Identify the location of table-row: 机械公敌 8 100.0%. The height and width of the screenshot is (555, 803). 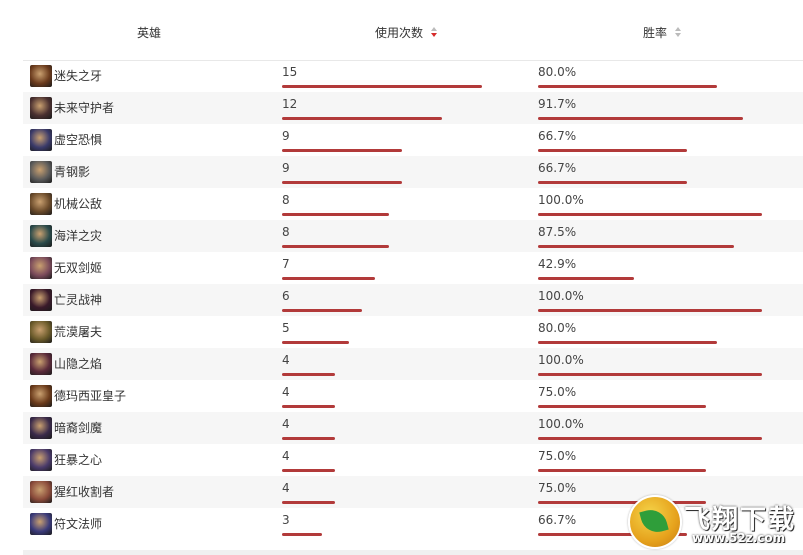
(413, 204).